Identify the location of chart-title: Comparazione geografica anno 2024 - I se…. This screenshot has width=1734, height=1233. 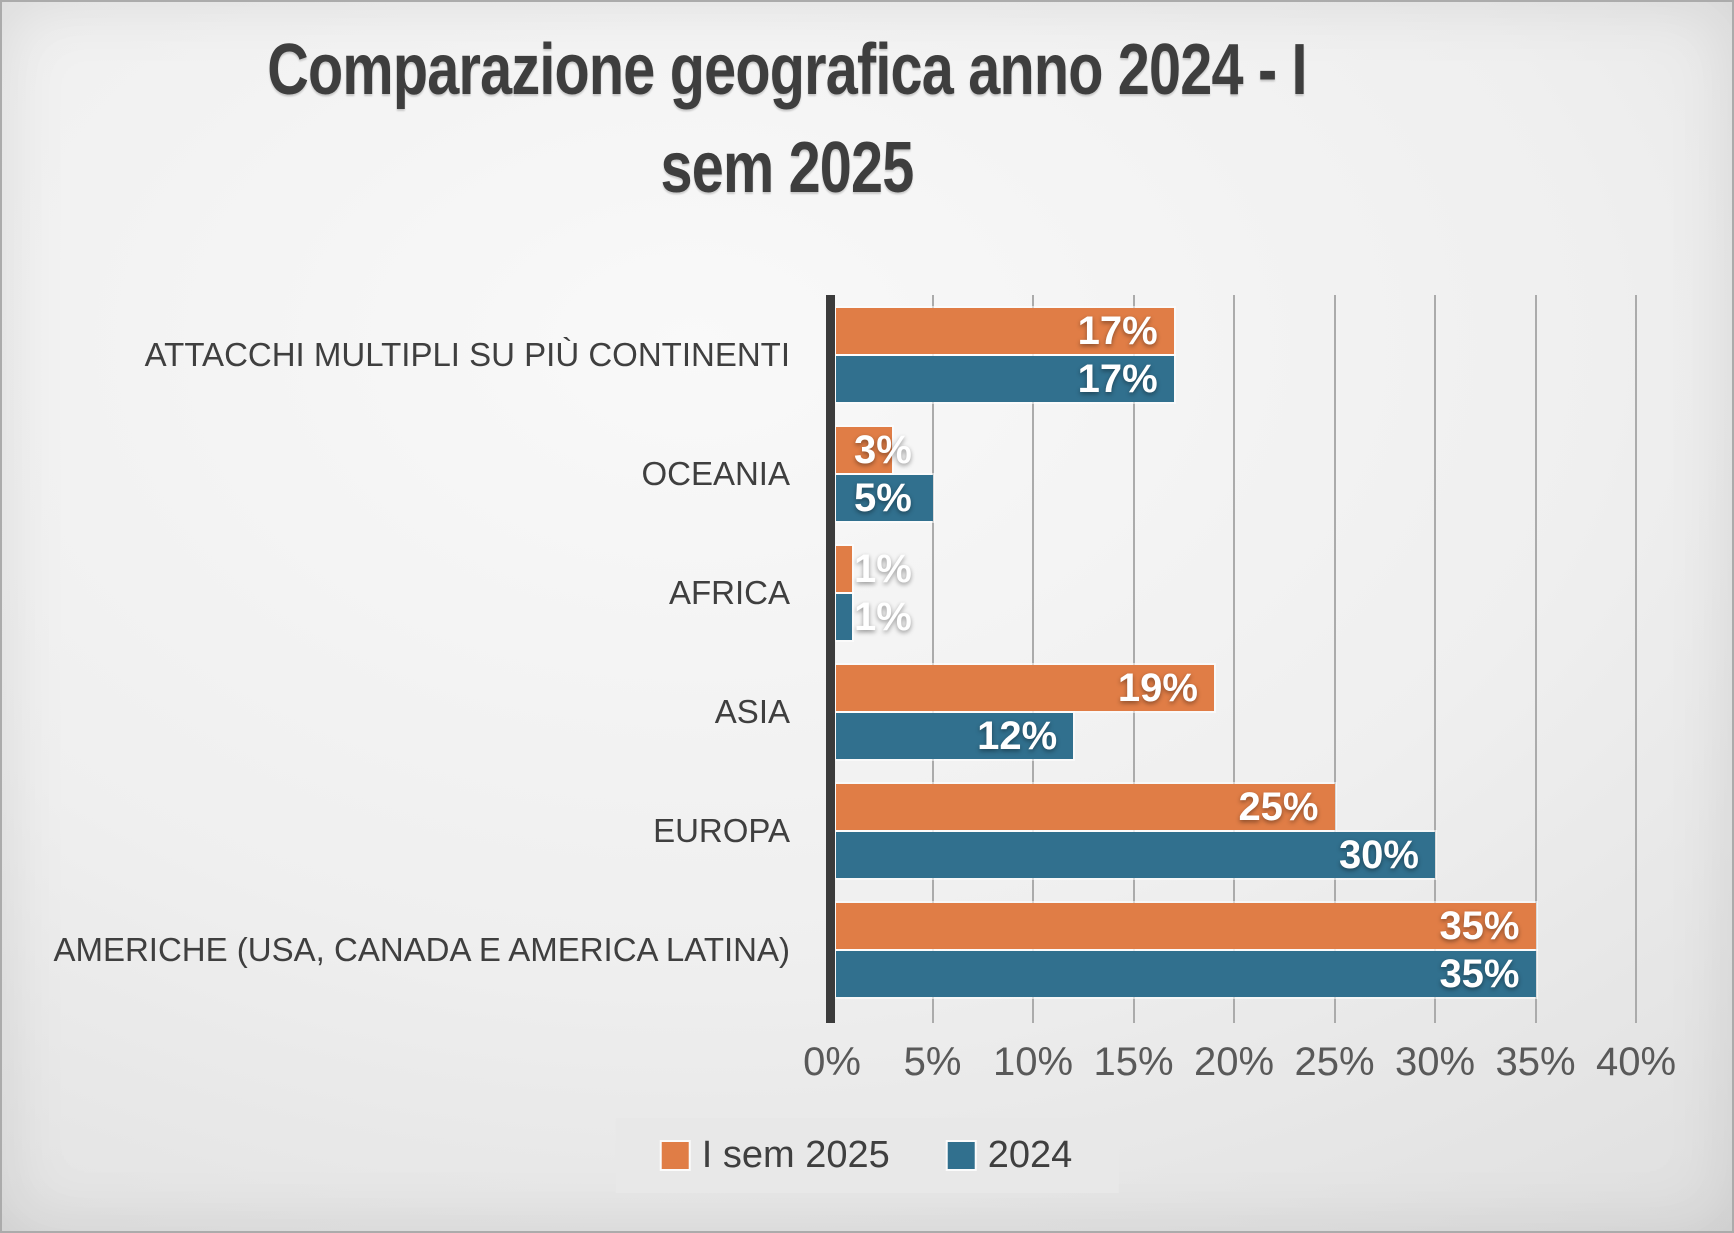
(786, 120).